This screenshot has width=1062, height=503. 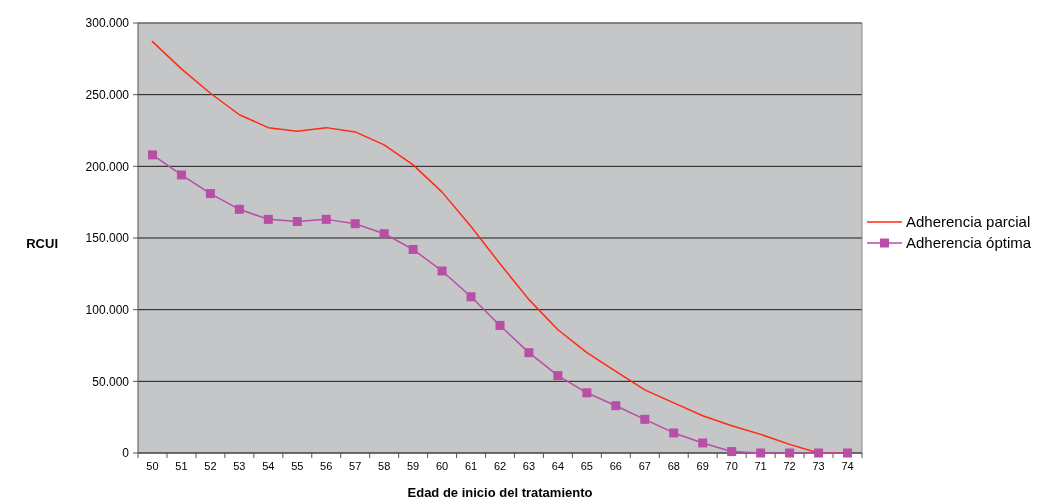 I want to click on x-tick-label: 63, so click(x=529, y=466).